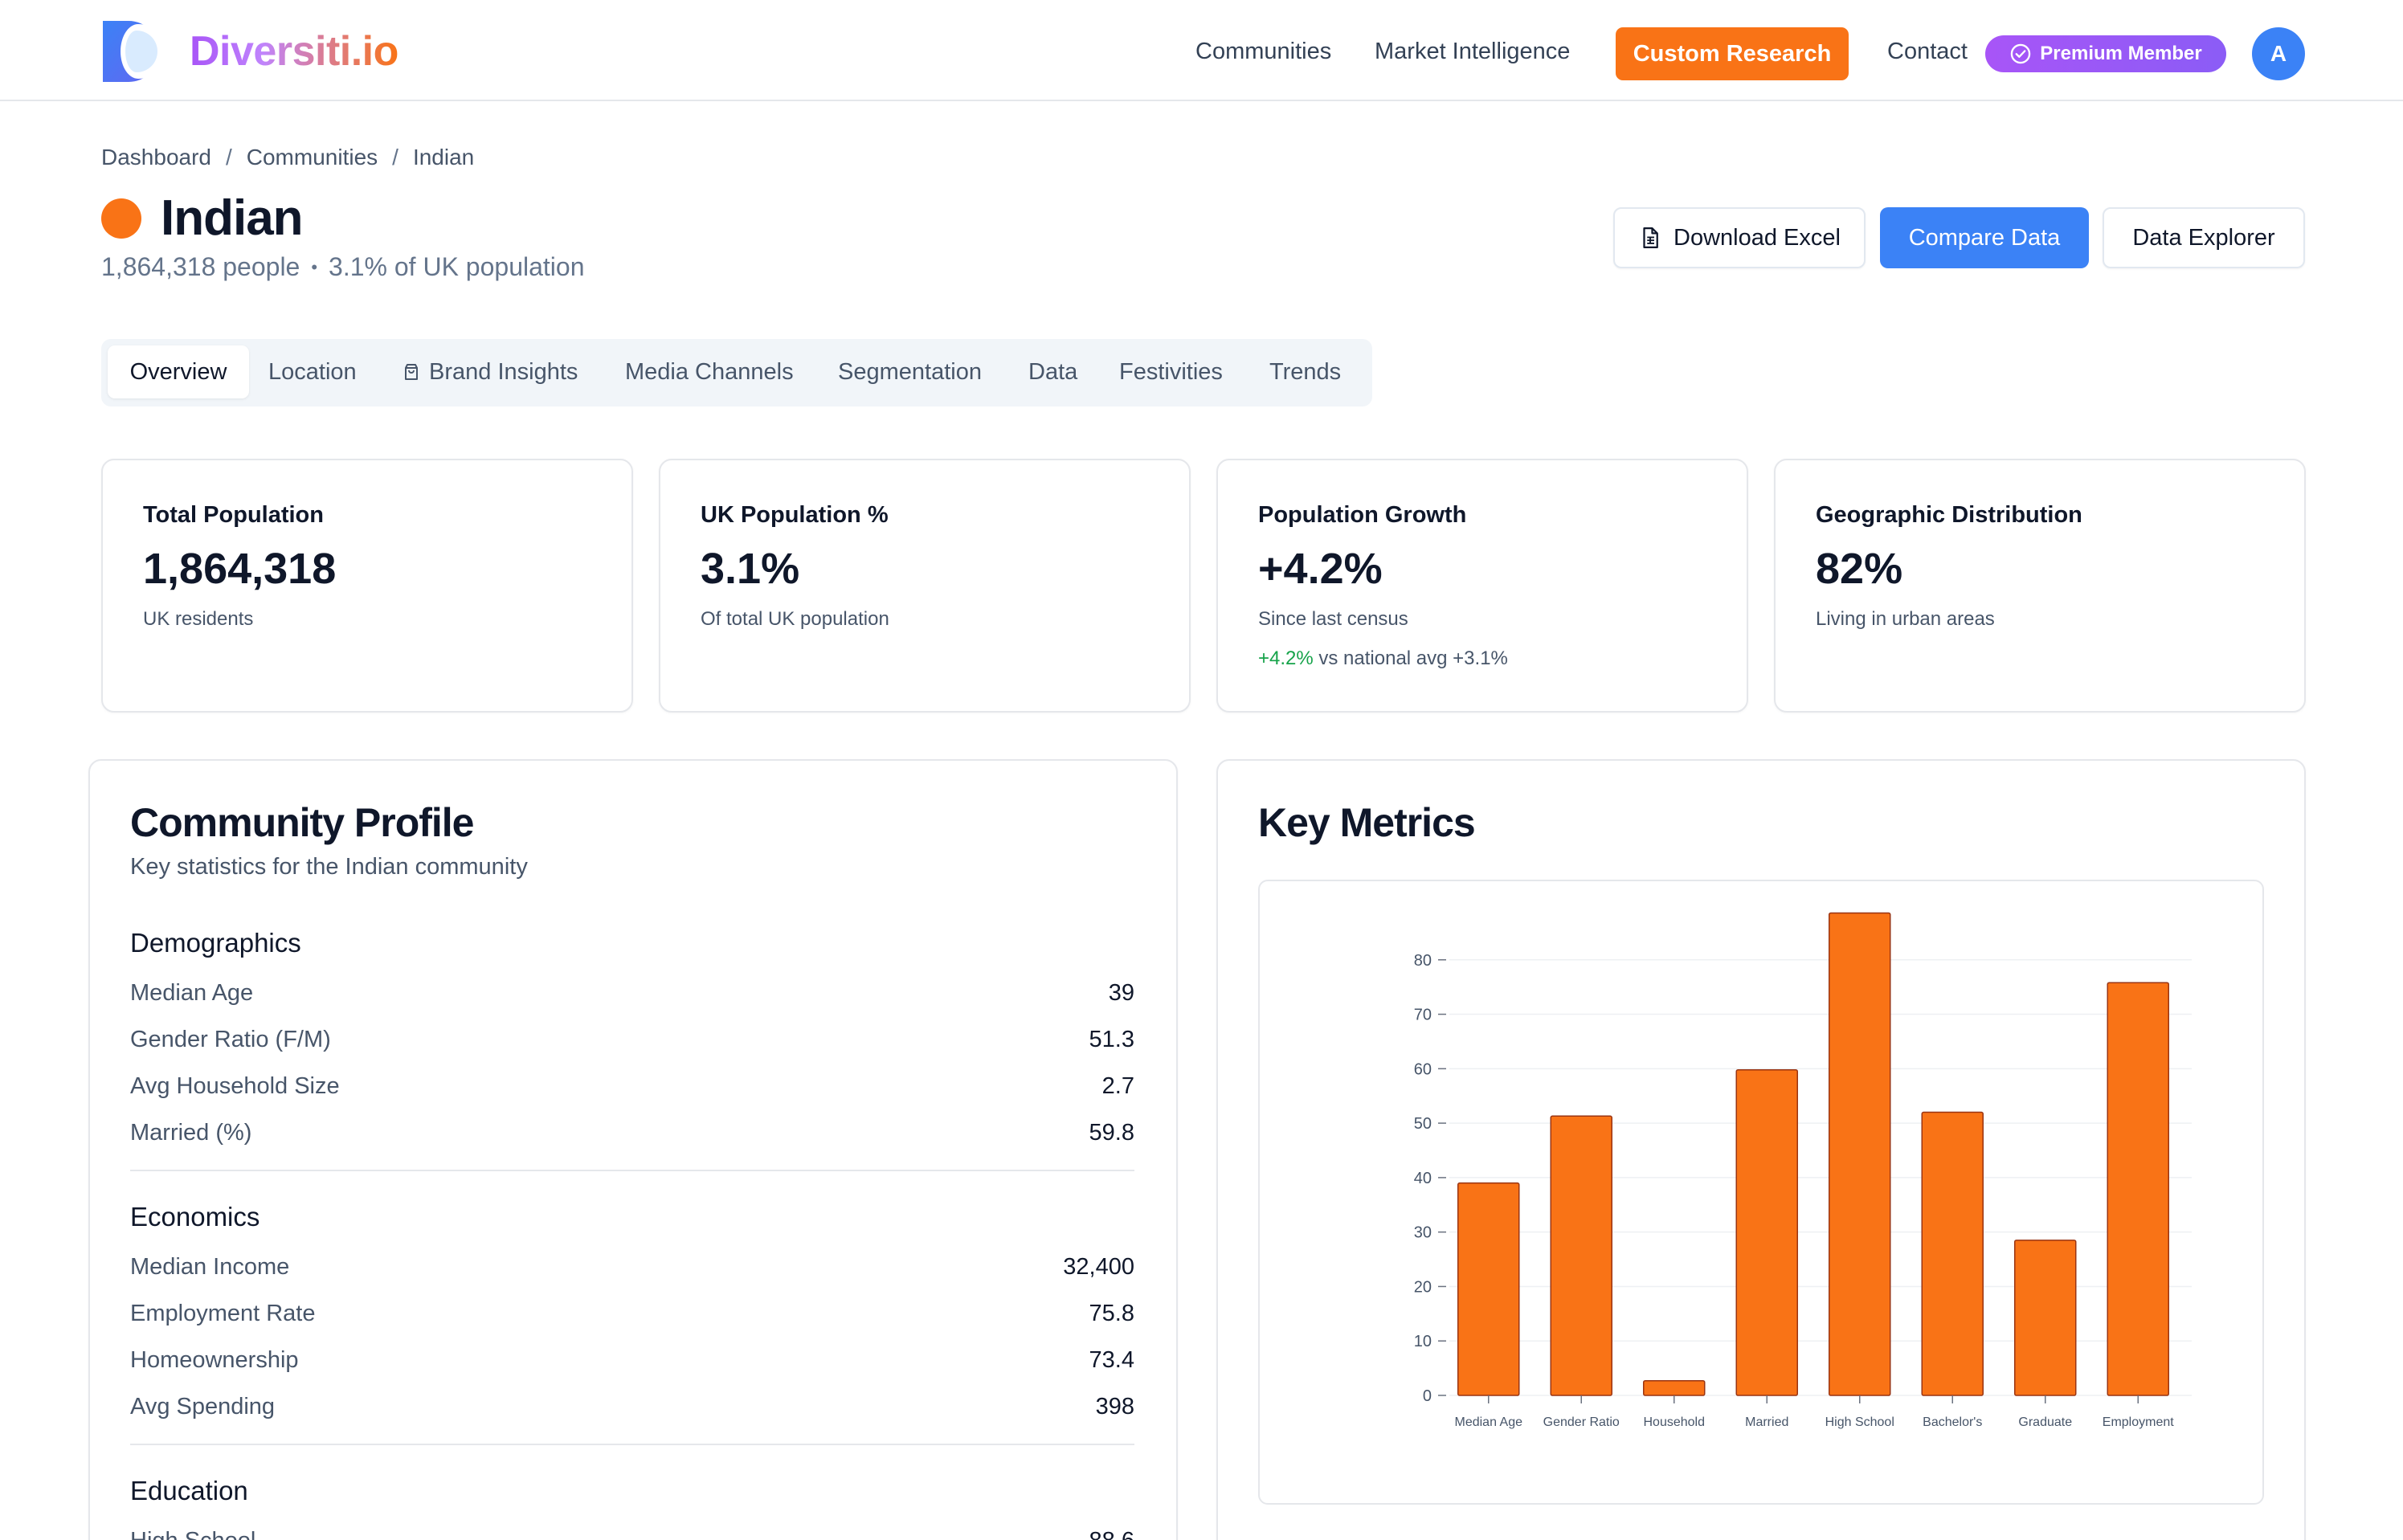  What do you see at coordinates (1952, 1422) in the screenshot?
I see `x-tick-label: Bachelor's` at bounding box center [1952, 1422].